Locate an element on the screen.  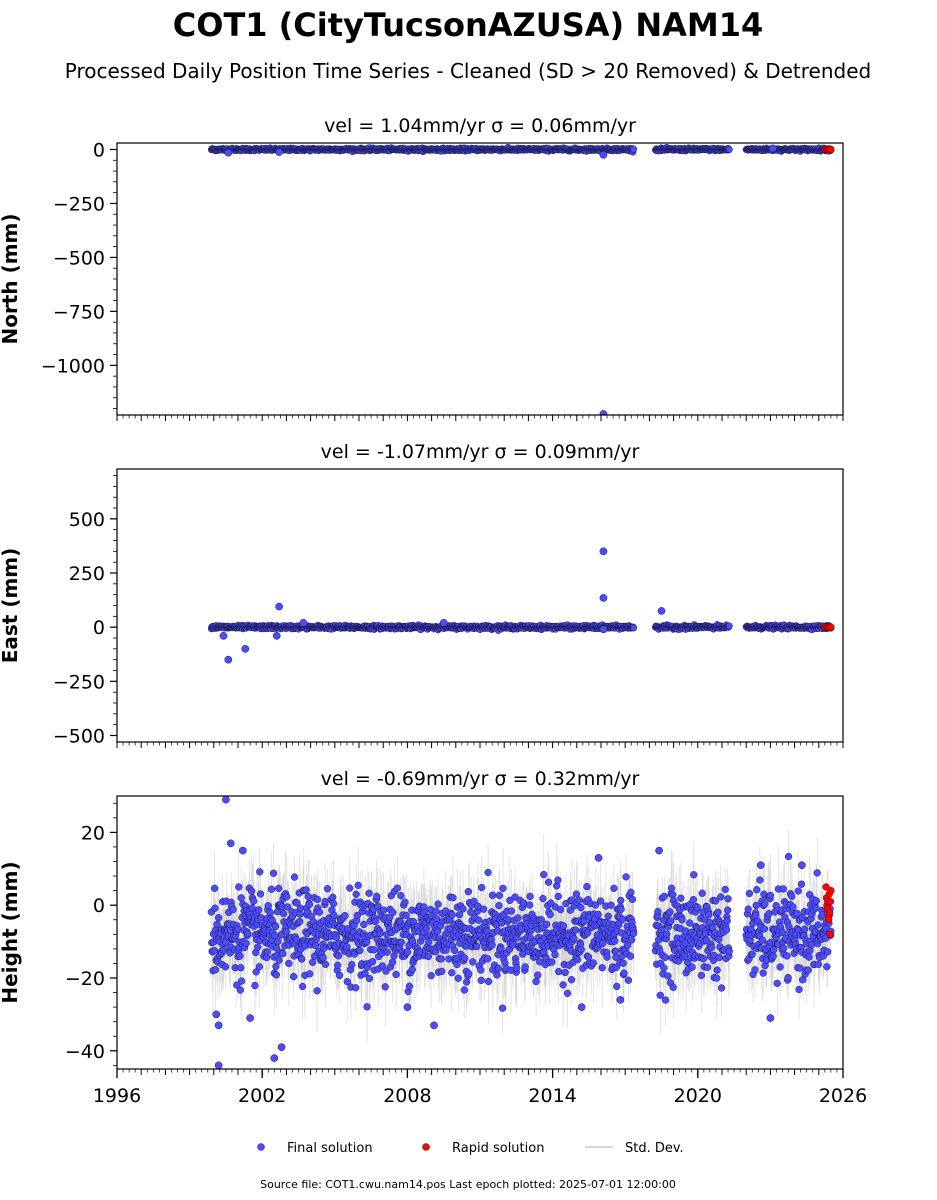
y-axis-label-height: Height (mm) is located at coordinates (11, 932).